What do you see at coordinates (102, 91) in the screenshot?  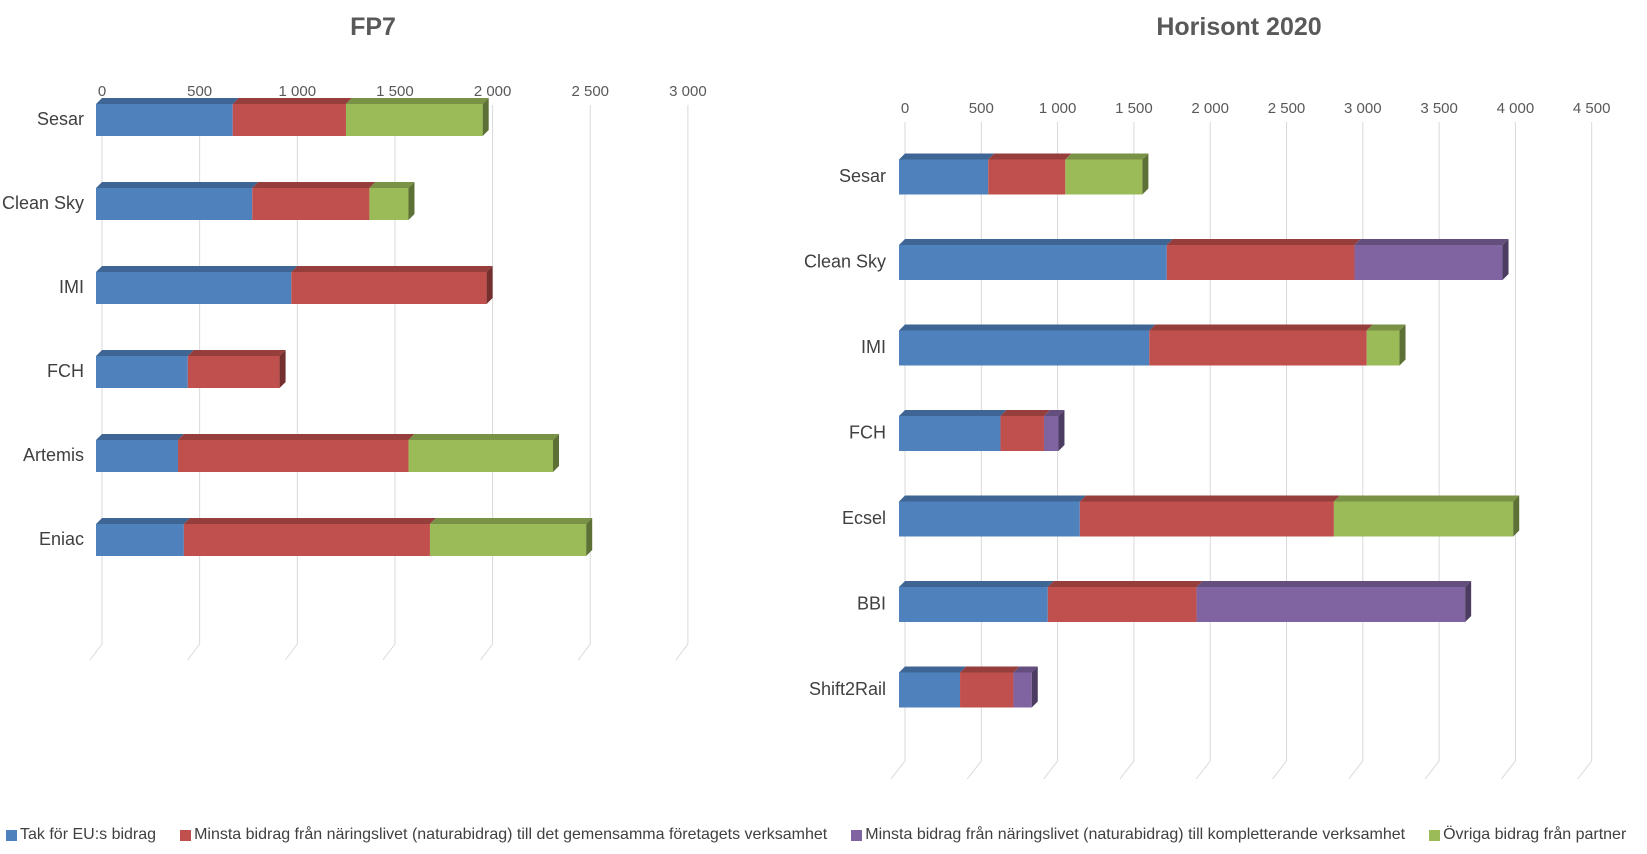 I see `x-tick-label: 0` at bounding box center [102, 91].